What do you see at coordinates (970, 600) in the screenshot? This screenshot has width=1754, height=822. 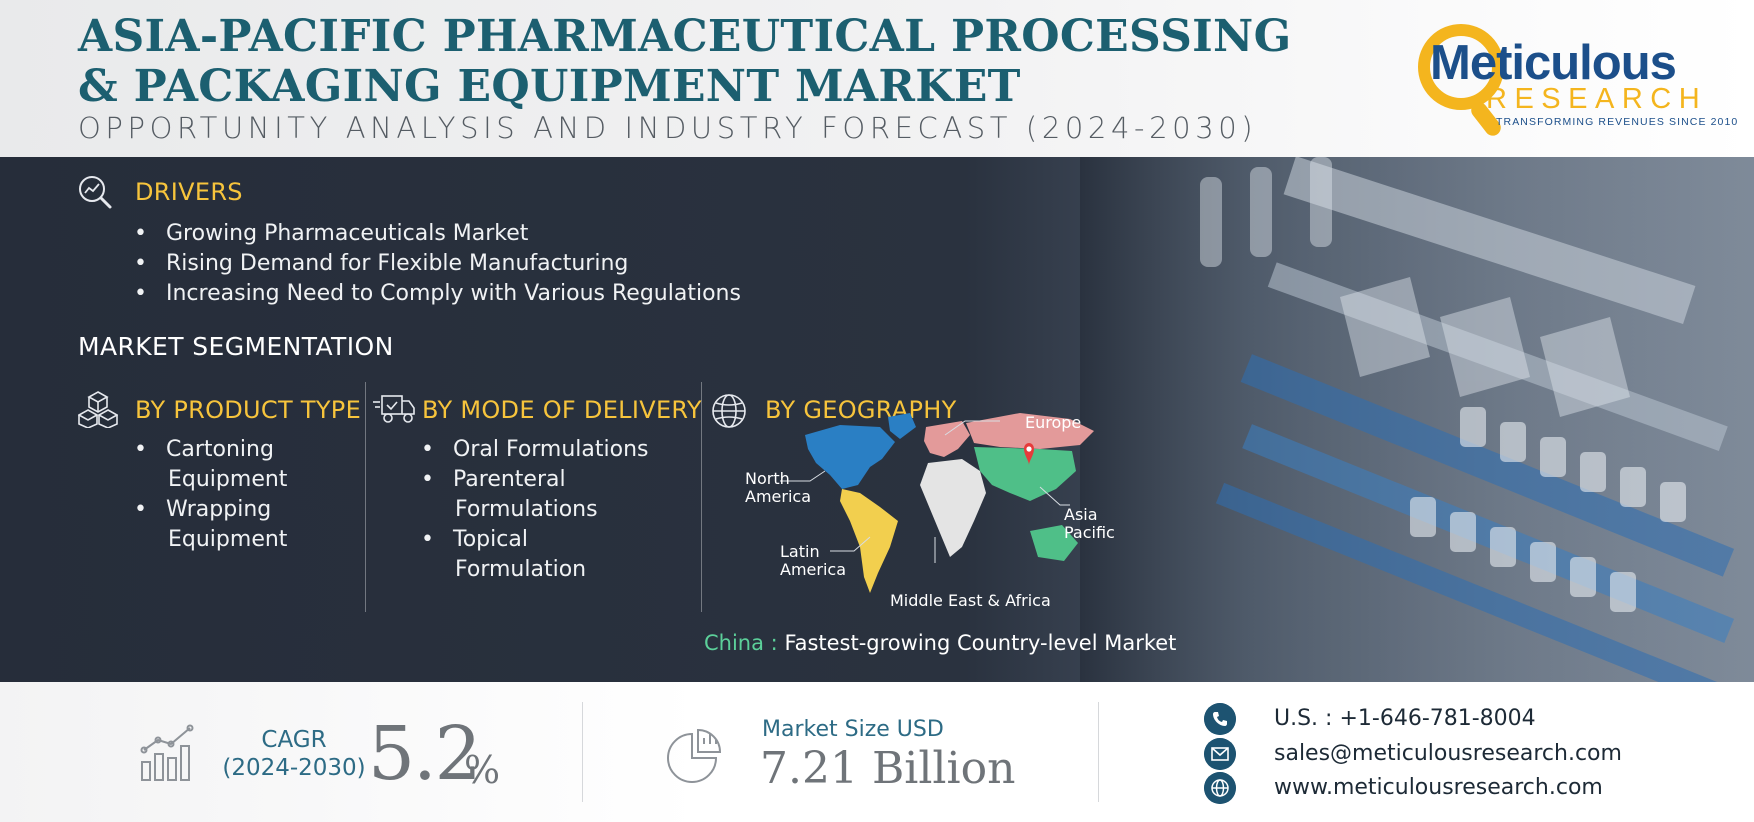 I see `map-label-mea: Middle East & Africa` at bounding box center [970, 600].